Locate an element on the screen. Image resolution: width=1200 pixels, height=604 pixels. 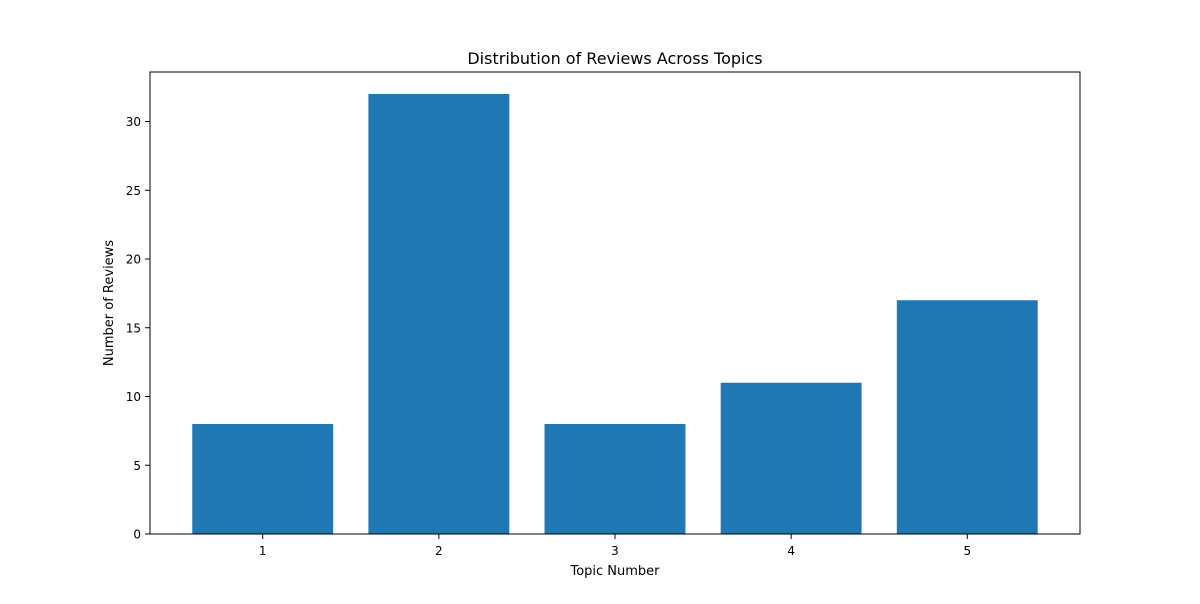
y-tick-label: 15 is located at coordinates (133, 328).